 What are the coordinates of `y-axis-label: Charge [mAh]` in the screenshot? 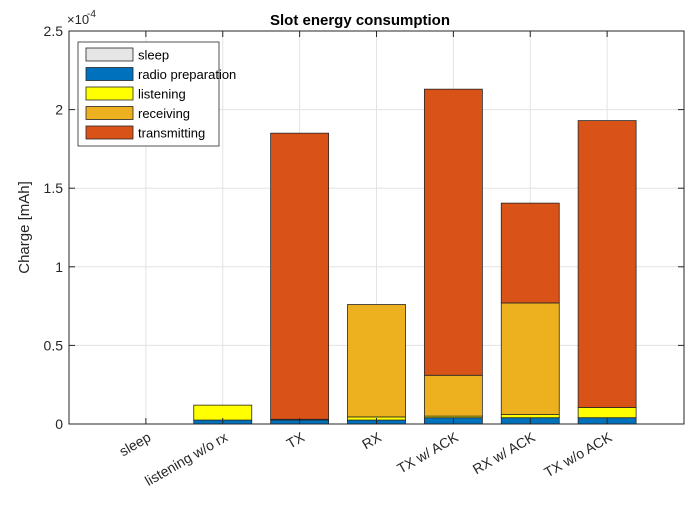 It's located at (24, 227).